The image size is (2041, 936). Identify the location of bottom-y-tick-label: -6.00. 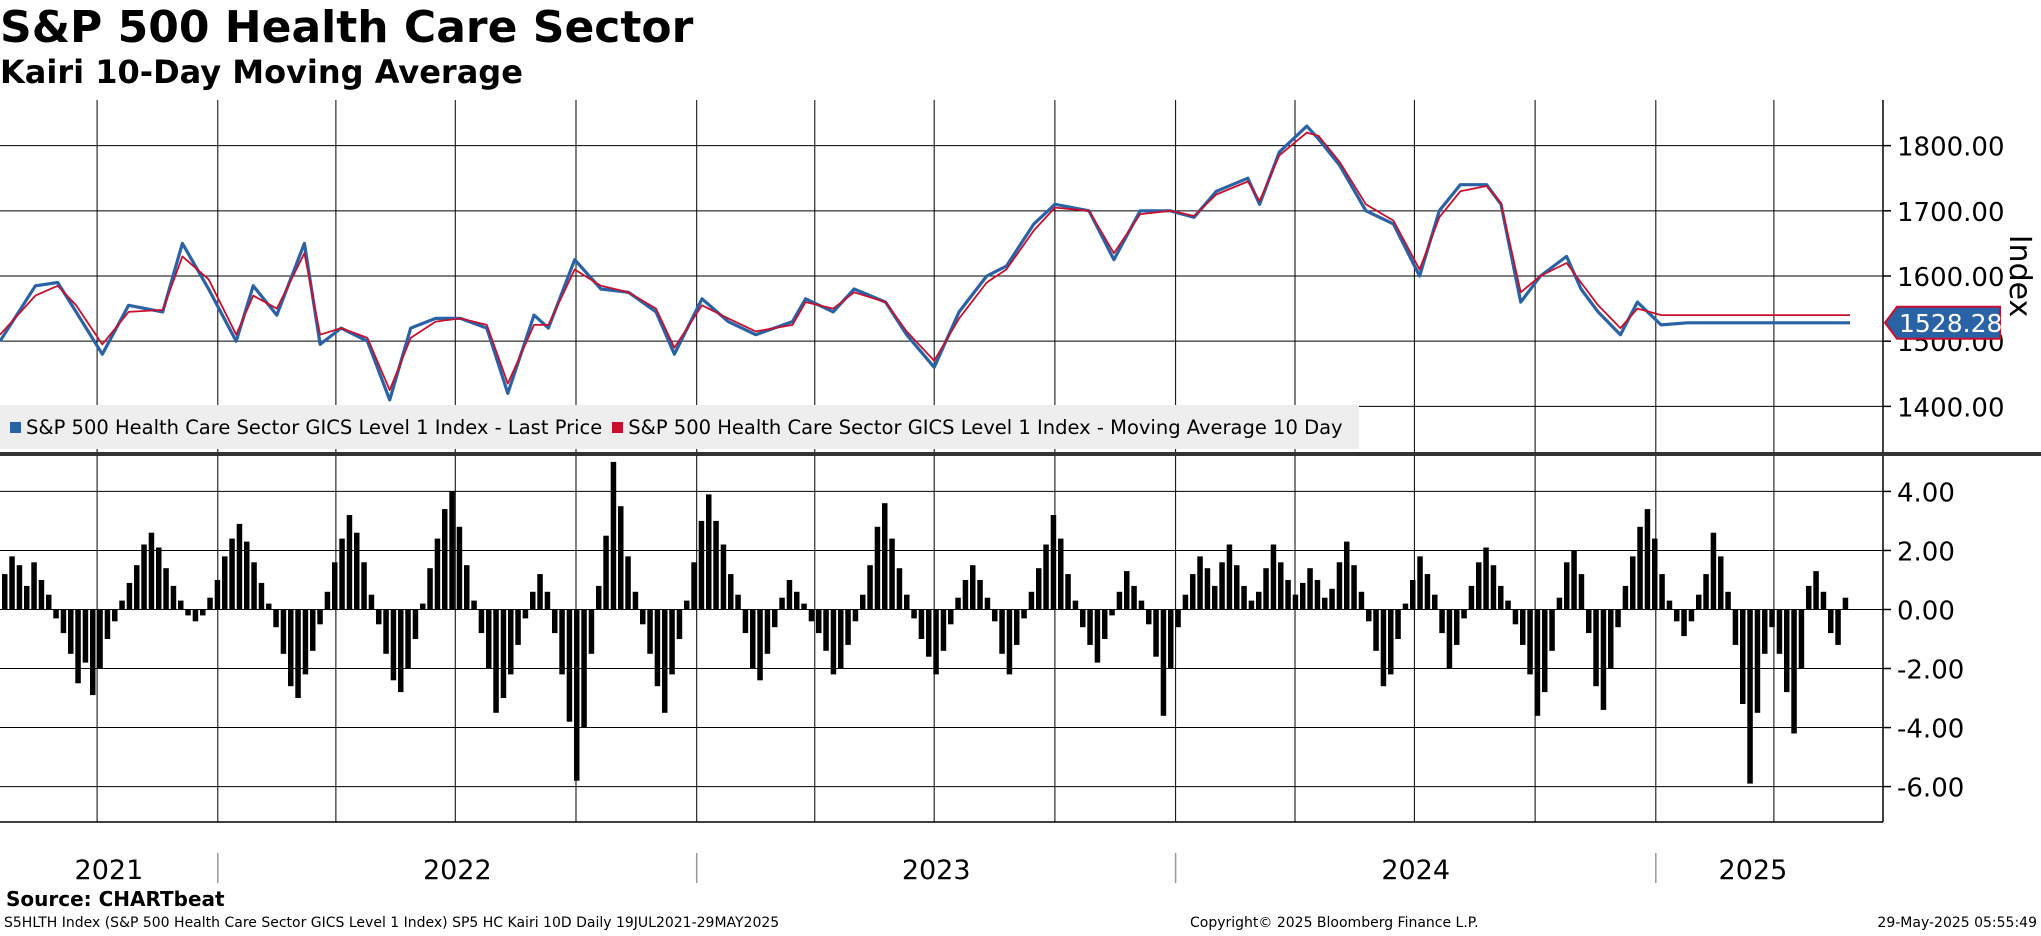
(1930, 789).